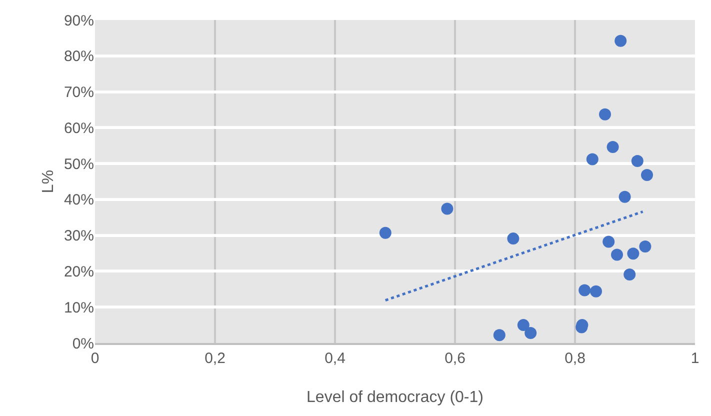 This screenshot has height=416, width=711. What do you see at coordinates (48, 182) in the screenshot?
I see `y-axis-title: L%` at bounding box center [48, 182].